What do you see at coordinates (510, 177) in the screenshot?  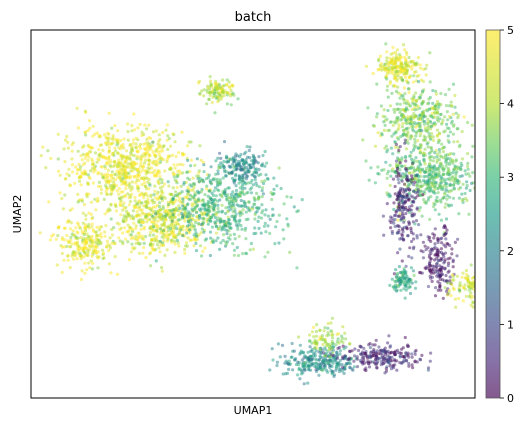 I see `colorbar-tick-label: 3` at bounding box center [510, 177].